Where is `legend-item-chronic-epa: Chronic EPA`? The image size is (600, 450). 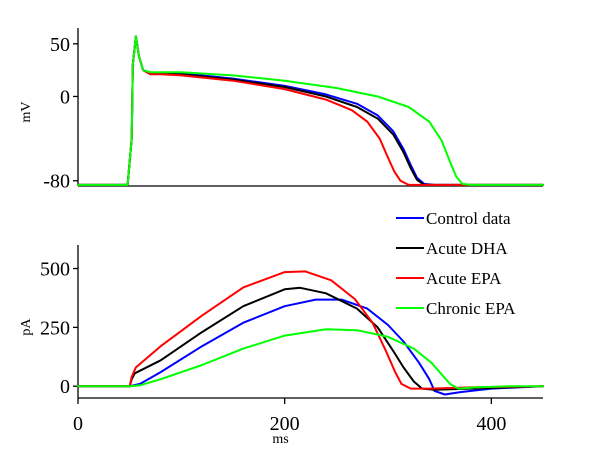 legend-item-chronic-epa: Chronic EPA is located at coordinates (456, 308).